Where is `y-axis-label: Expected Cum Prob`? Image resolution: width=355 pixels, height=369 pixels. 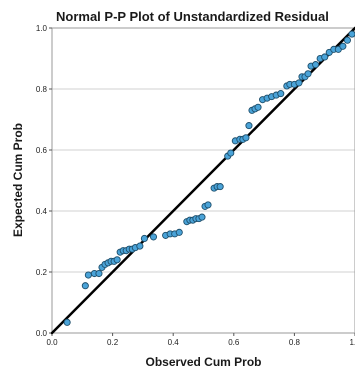 y-axis-label: Expected Cum Prob is located at coordinates (18, 180).